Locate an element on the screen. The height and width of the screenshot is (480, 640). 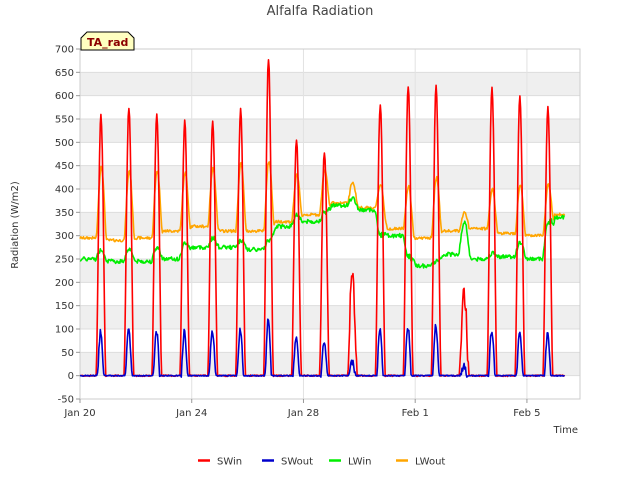
y-tick-label: 150 is located at coordinates (64, 306).